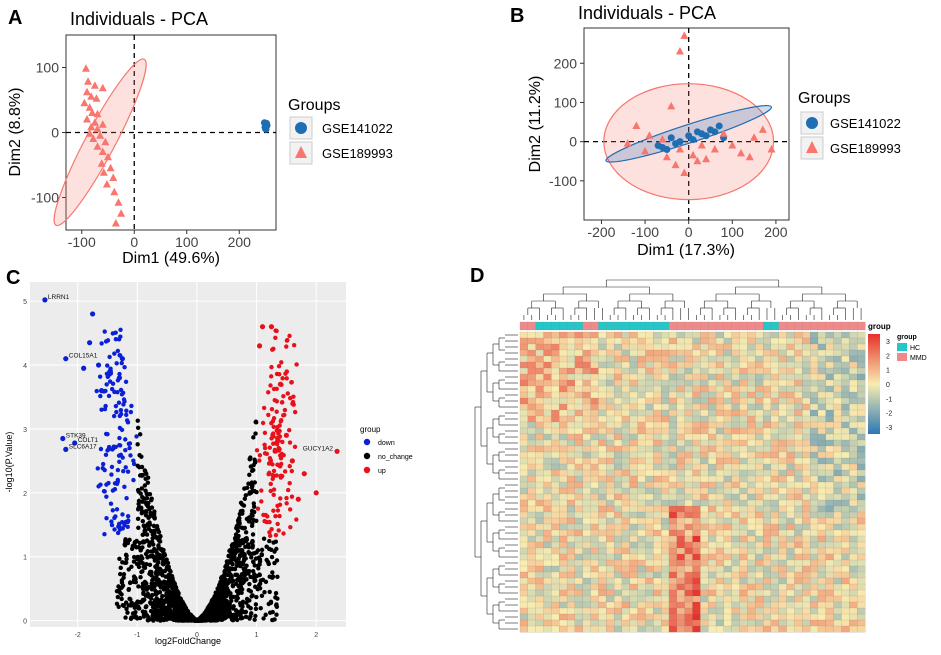 The width and height of the screenshot is (941, 655). I want to click on x-tick-label-c: 1, so click(257, 635).